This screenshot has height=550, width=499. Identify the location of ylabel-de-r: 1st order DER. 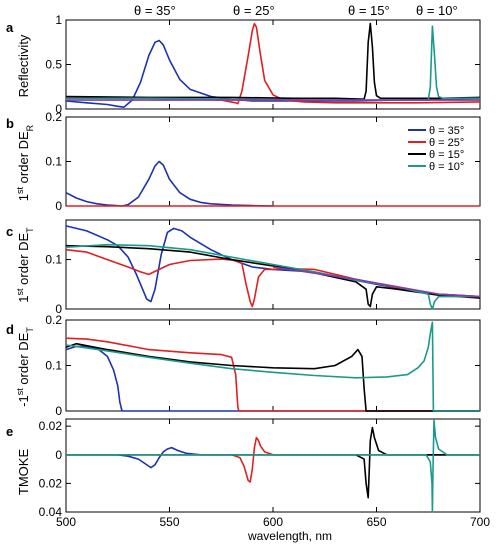
(25, 162).